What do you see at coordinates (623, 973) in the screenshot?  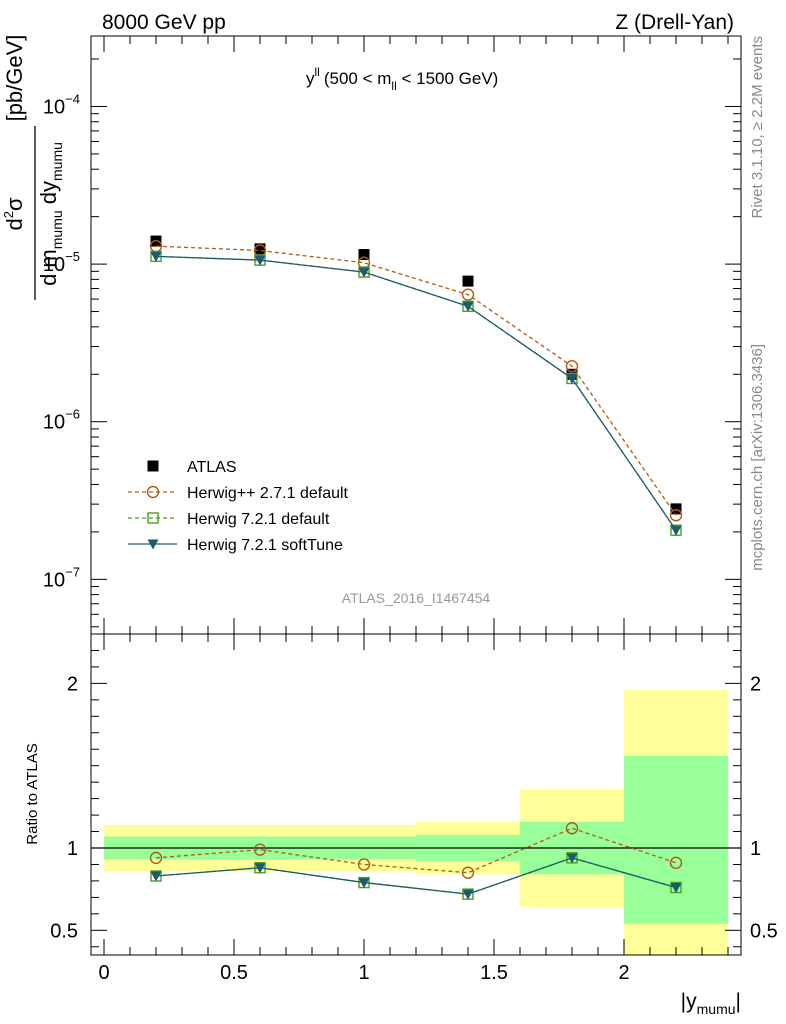 I see `x-tick-label: 2` at bounding box center [623, 973].